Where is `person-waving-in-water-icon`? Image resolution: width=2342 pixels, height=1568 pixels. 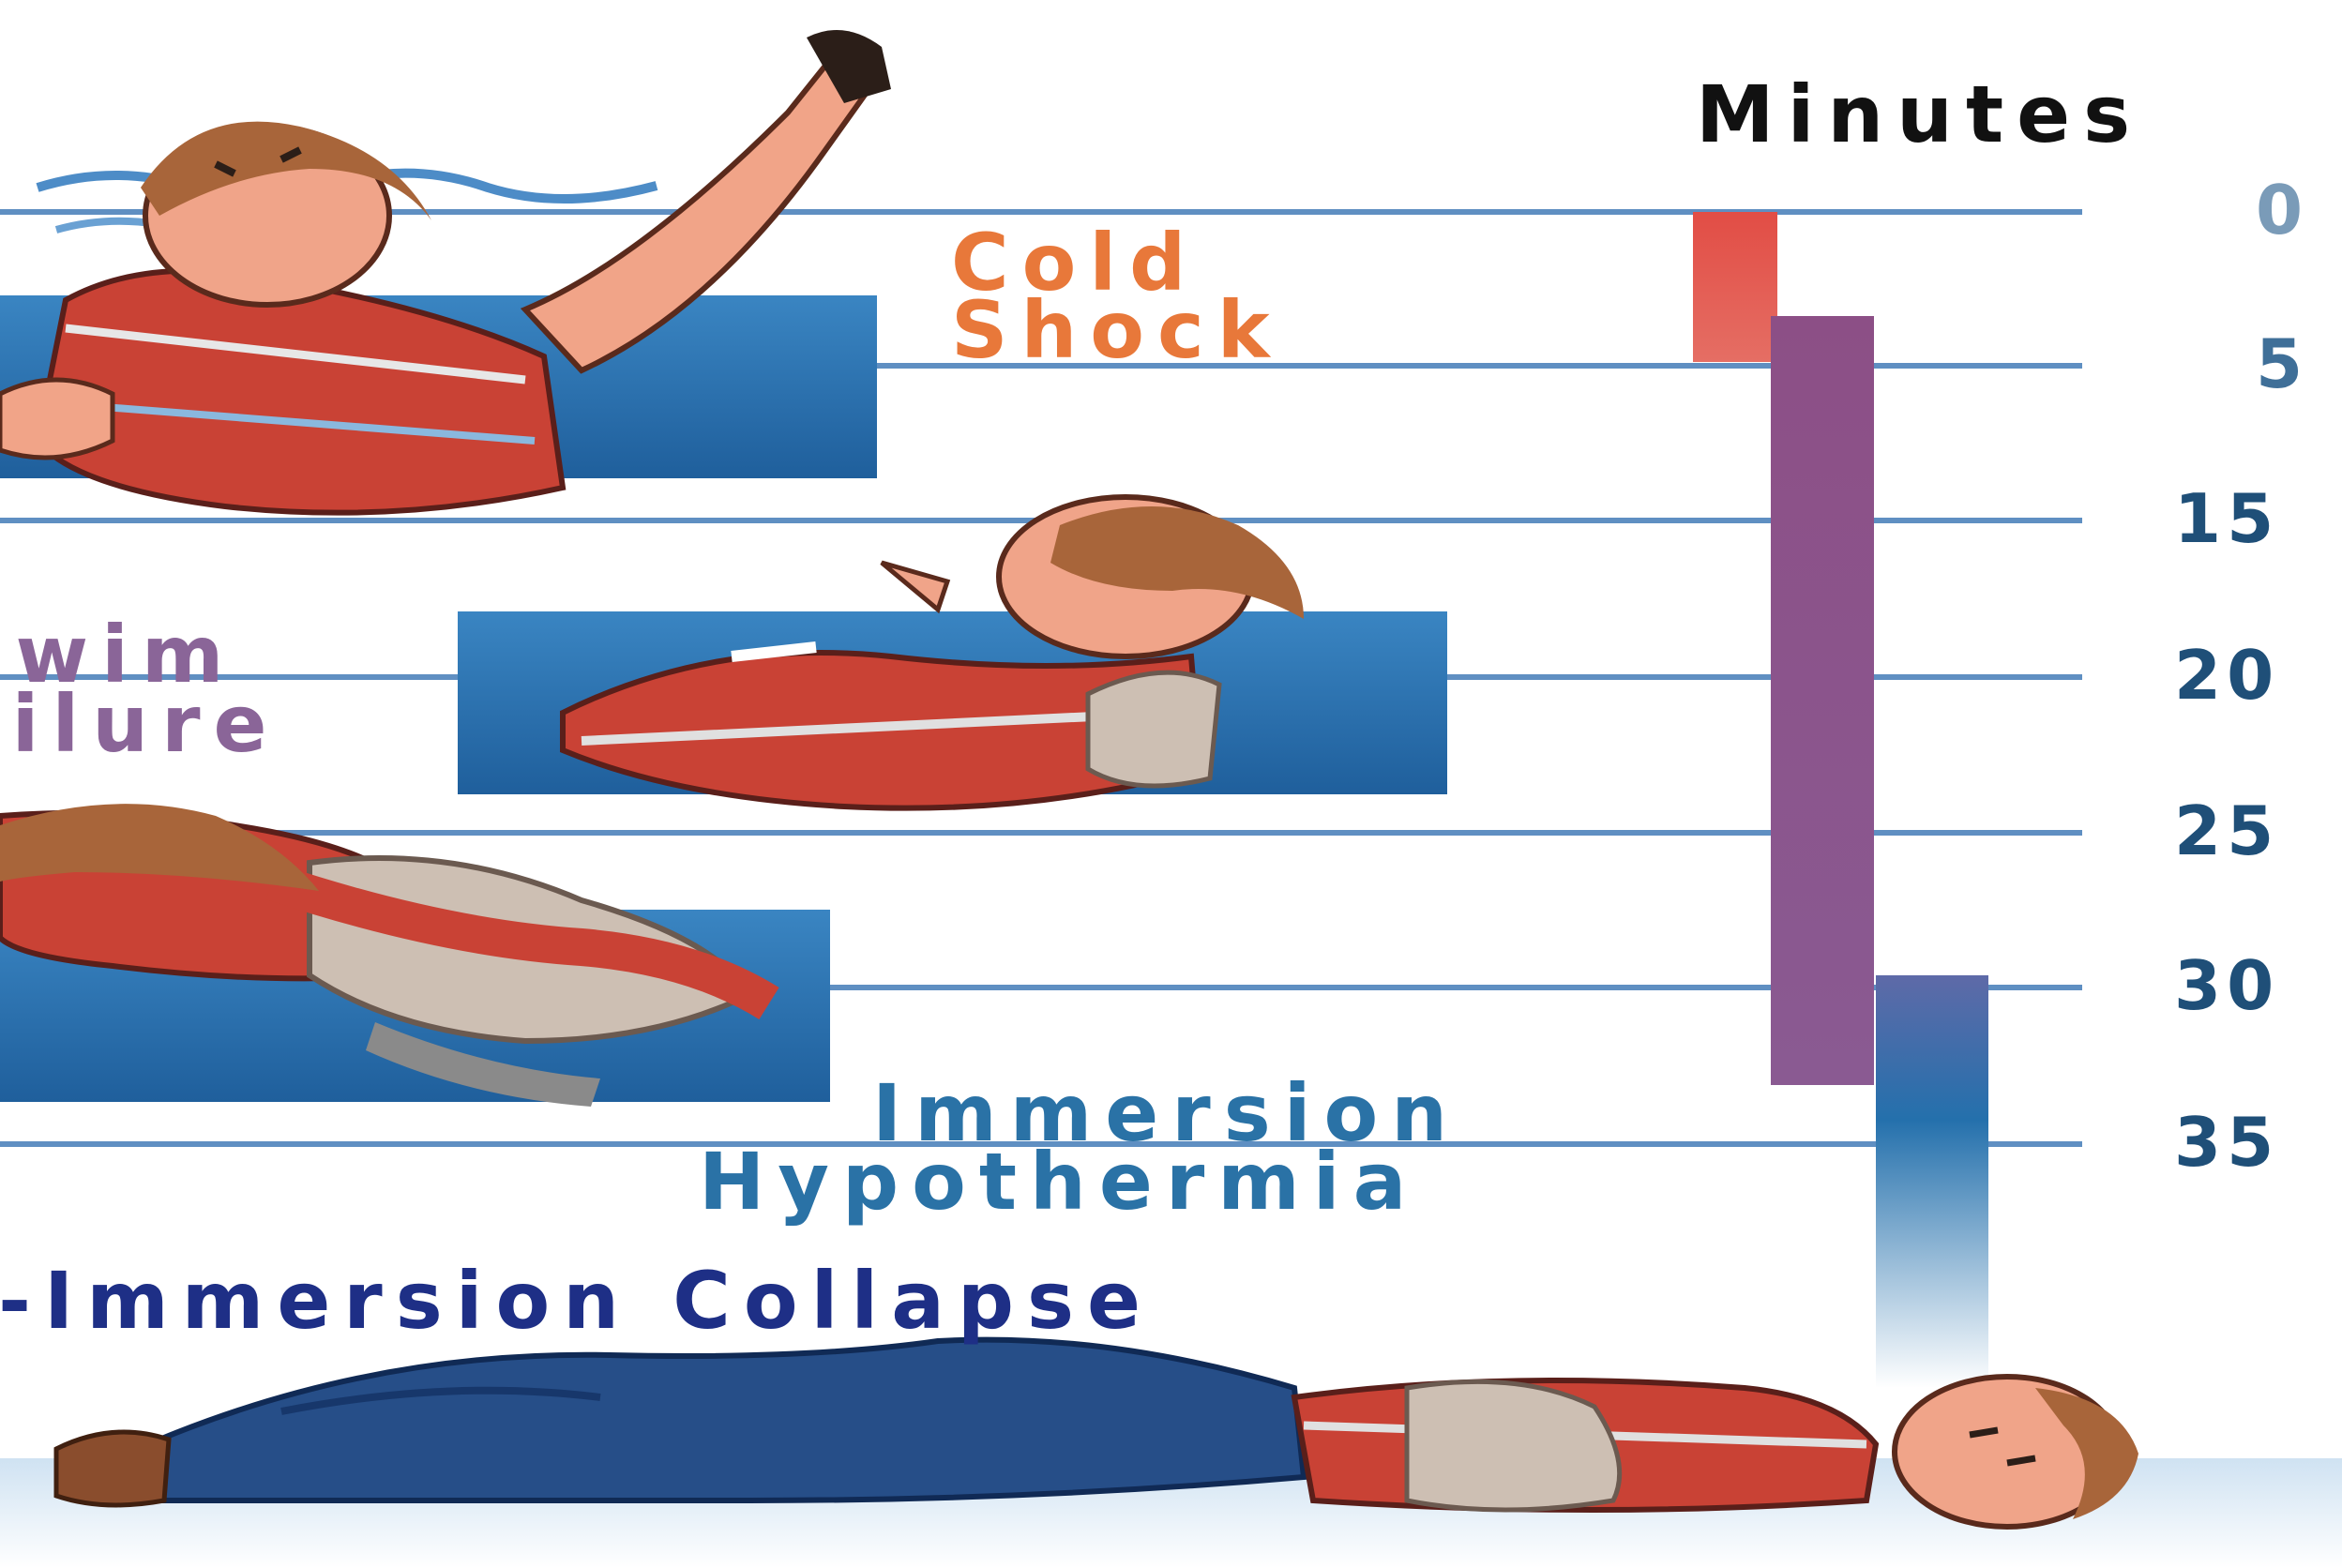 person-waving-in-water-icon is located at coordinates (446, 273).